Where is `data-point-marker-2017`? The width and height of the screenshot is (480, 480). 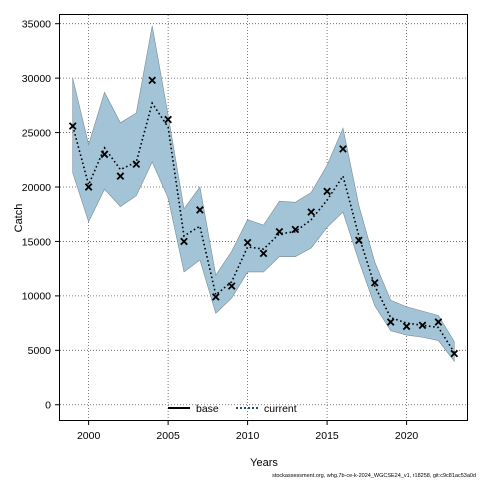 data-point-marker-2017 is located at coordinates (359, 240).